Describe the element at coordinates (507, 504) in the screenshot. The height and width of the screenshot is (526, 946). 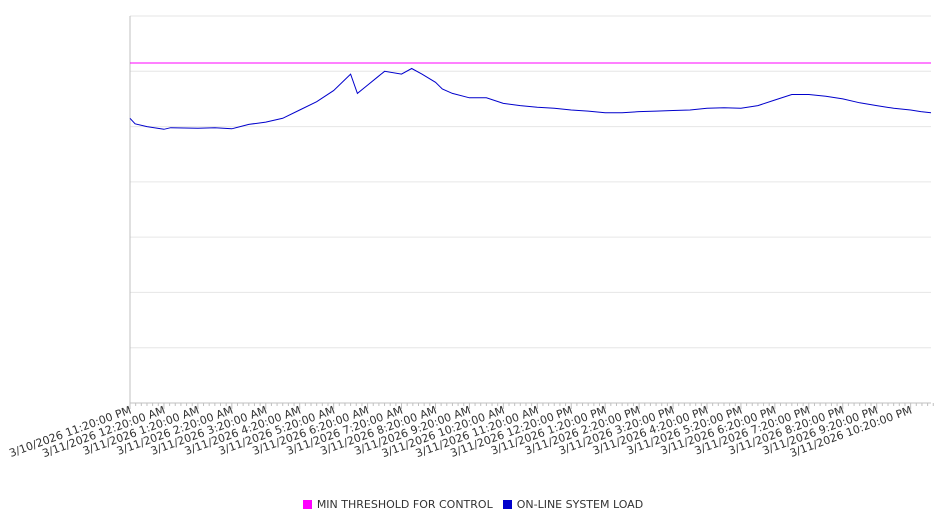
I see `legend-swatch-system-load` at that location.